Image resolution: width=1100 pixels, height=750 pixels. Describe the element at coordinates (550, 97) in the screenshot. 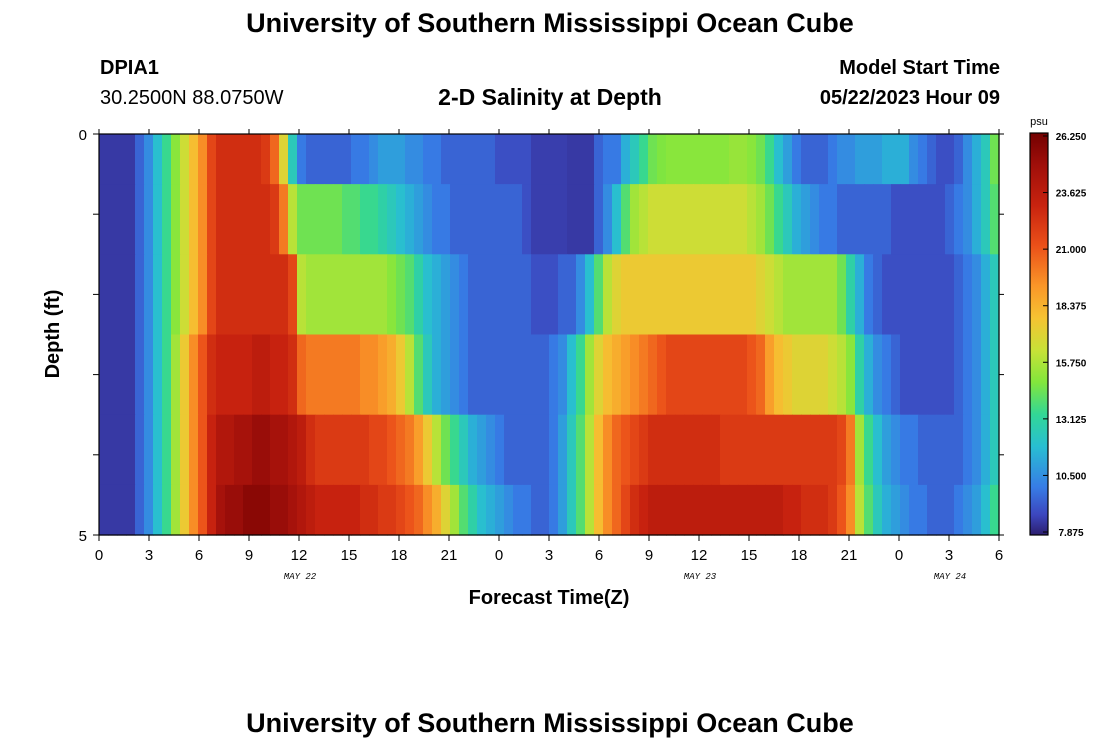

I see `plot-title: 2-D Salinity at Depth` at that location.